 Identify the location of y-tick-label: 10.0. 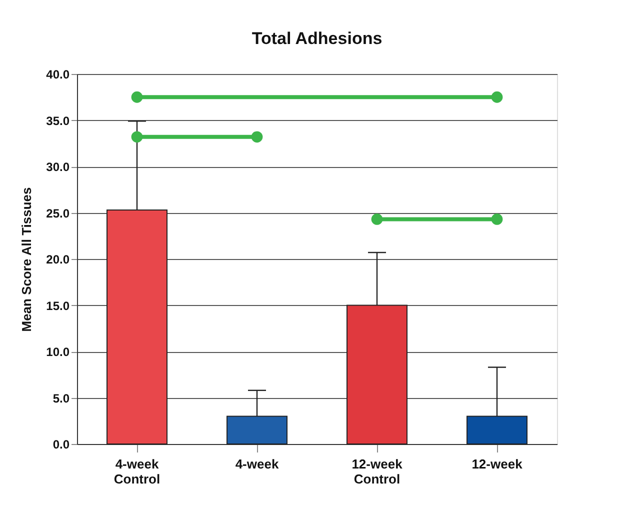
(58, 352).